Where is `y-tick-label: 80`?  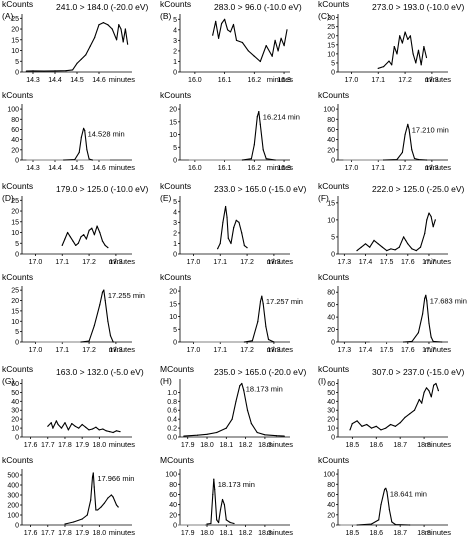
y-tick-label: 80 is located at coordinates (173, 485).